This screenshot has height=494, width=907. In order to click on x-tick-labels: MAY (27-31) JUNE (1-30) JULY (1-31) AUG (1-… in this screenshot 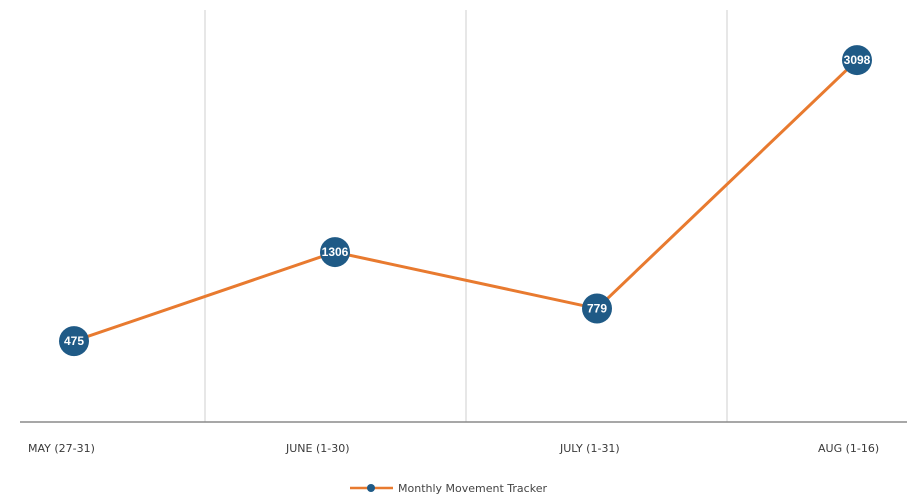, I will do `click(453, 448)`.